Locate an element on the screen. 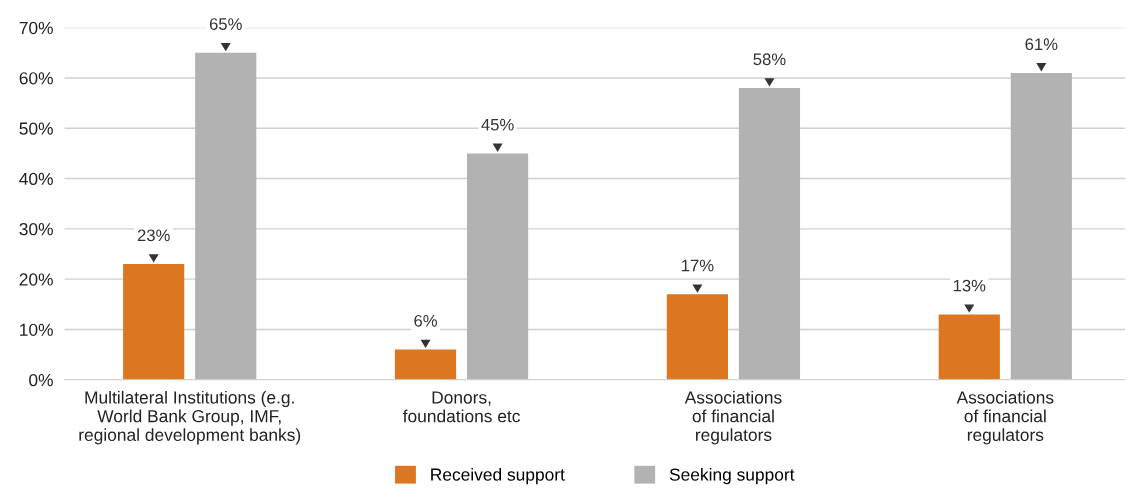  y-tick-label: 40% is located at coordinates (36, 179).